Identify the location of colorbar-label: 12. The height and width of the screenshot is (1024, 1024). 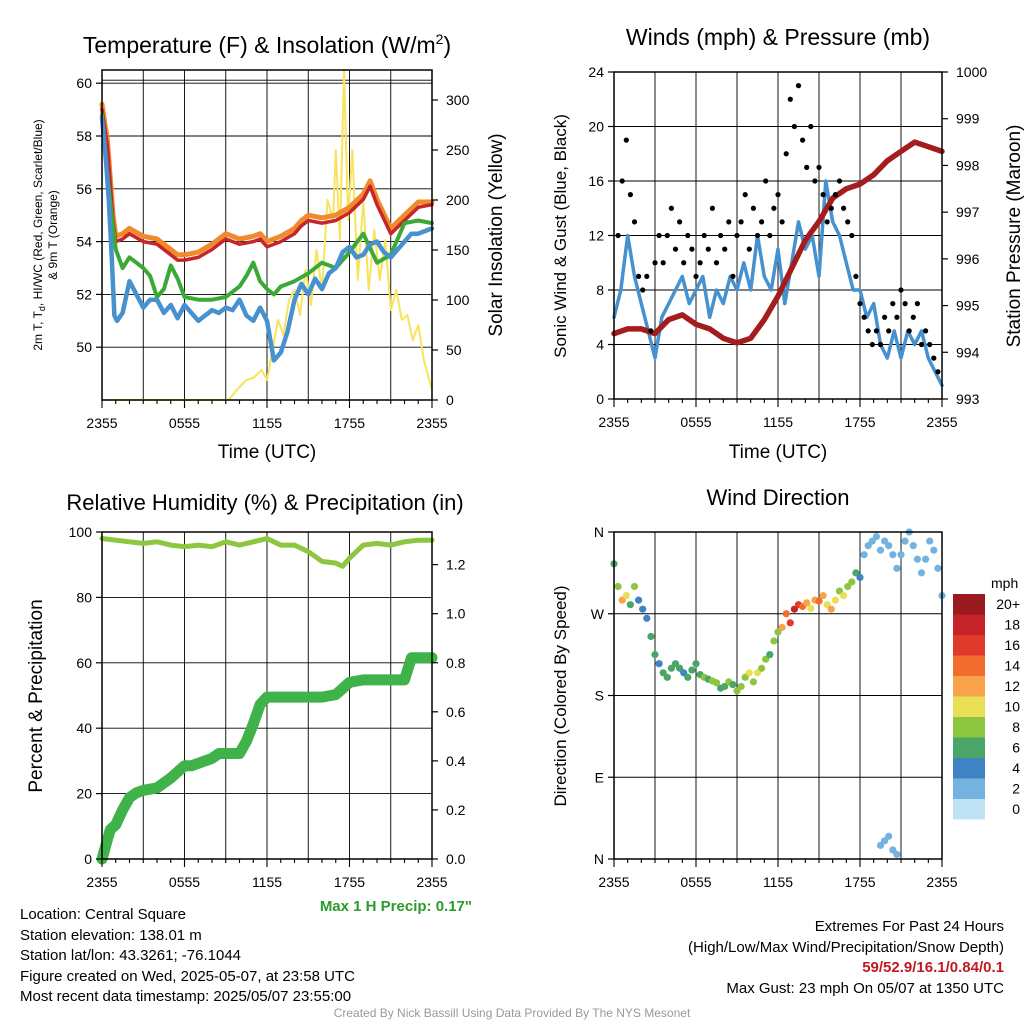
(1012, 686).